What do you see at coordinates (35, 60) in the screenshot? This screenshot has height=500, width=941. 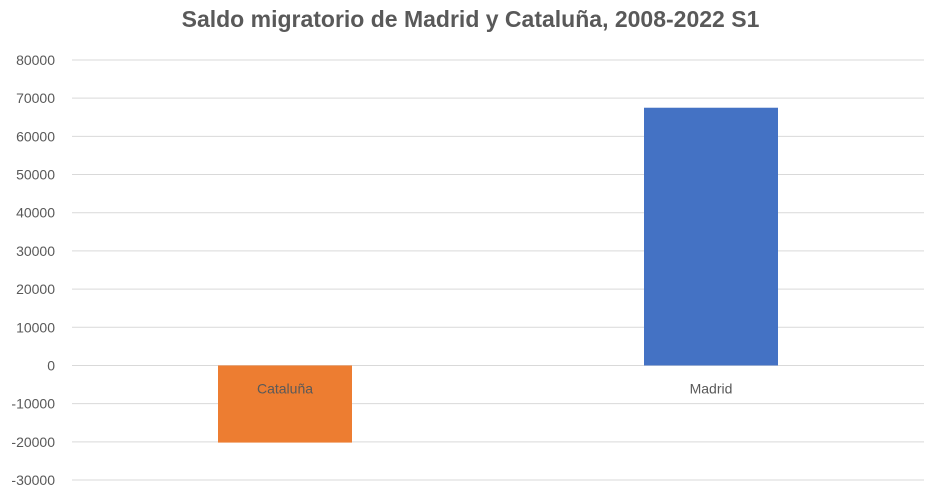 I see `y-tick-label: 80000` at bounding box center [35, 60].